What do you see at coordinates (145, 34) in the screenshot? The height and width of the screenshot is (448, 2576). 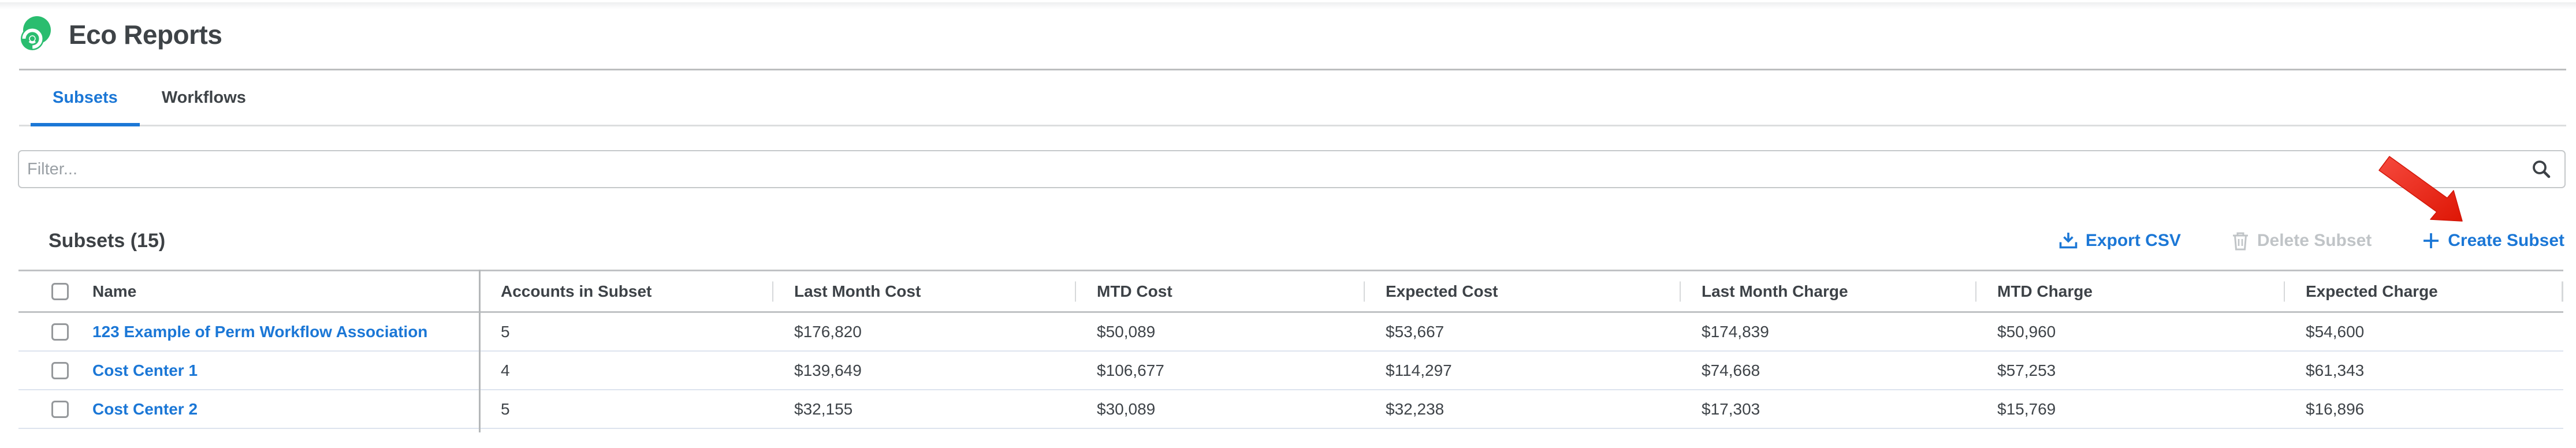 I see `page-title: Eco Reports` at bounding box center [145, 34].